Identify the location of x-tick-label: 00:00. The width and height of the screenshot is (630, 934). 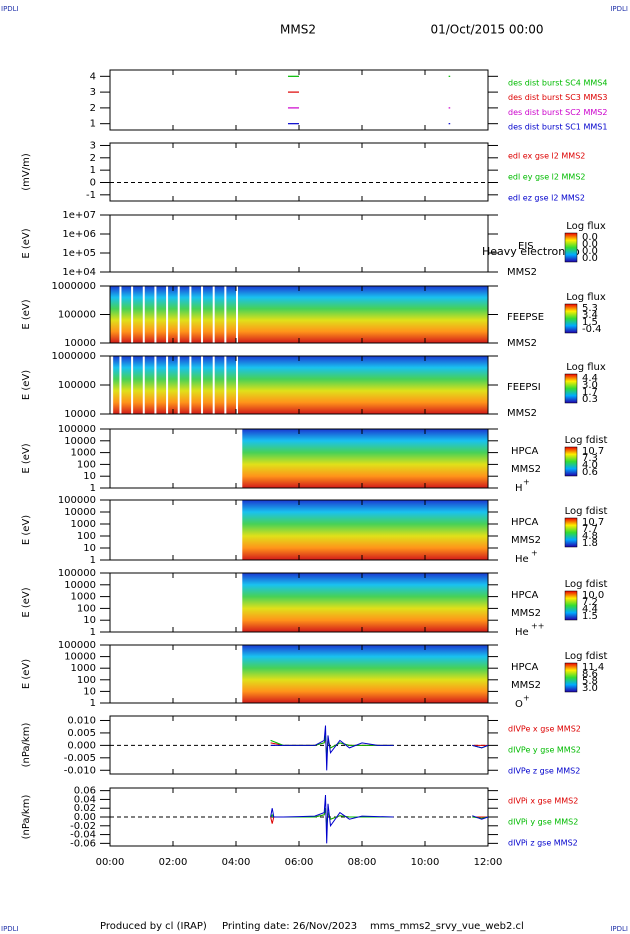
(110, 862).